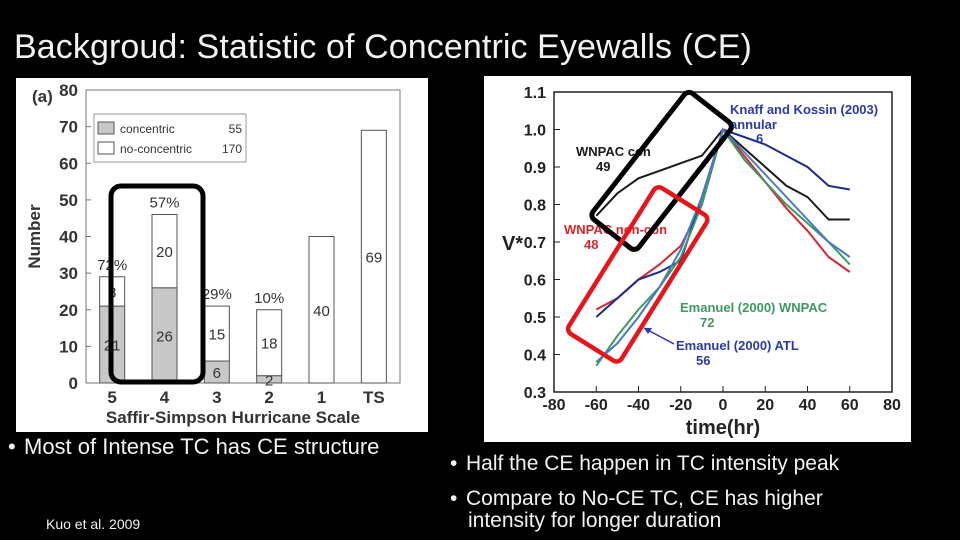 Image resolution: width=960 pixels, height=540 pixels. Describe the element at coordinates (595, 520) in the screenshot. I see `bullet-text-continued: intensity for longer duration` at that location.